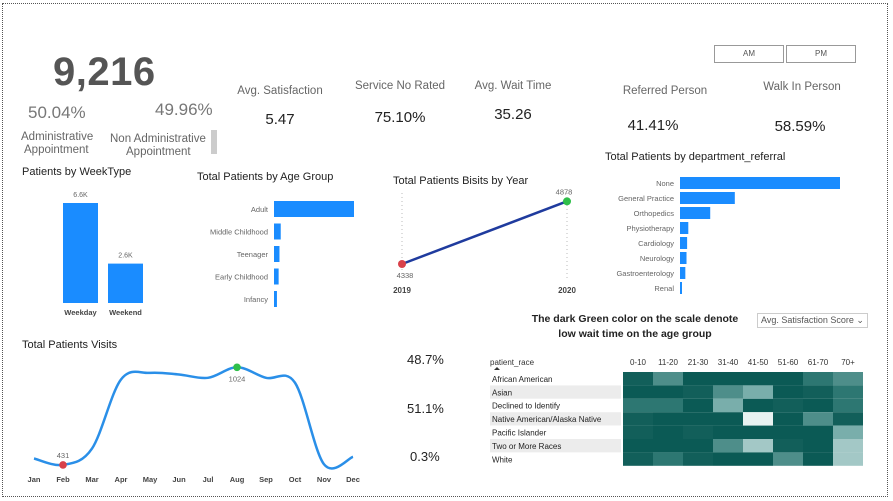  What do you see at coordinates (280, 91) in the screenshot?
I see `avg-satisfaction-title: Avg. Satisfaction` at bounding box center [280, 91].